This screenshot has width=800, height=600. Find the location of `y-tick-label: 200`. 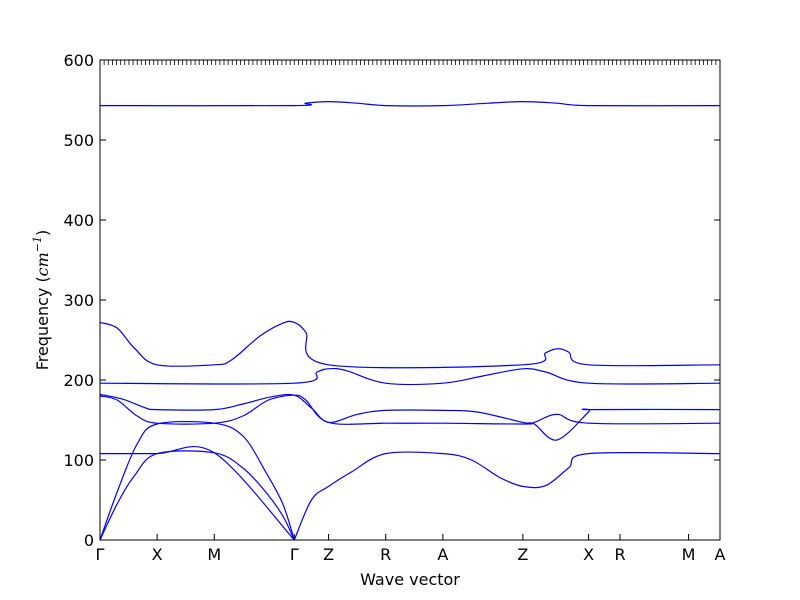

y-tick-label: 200 is located at coordinates (78, 380).